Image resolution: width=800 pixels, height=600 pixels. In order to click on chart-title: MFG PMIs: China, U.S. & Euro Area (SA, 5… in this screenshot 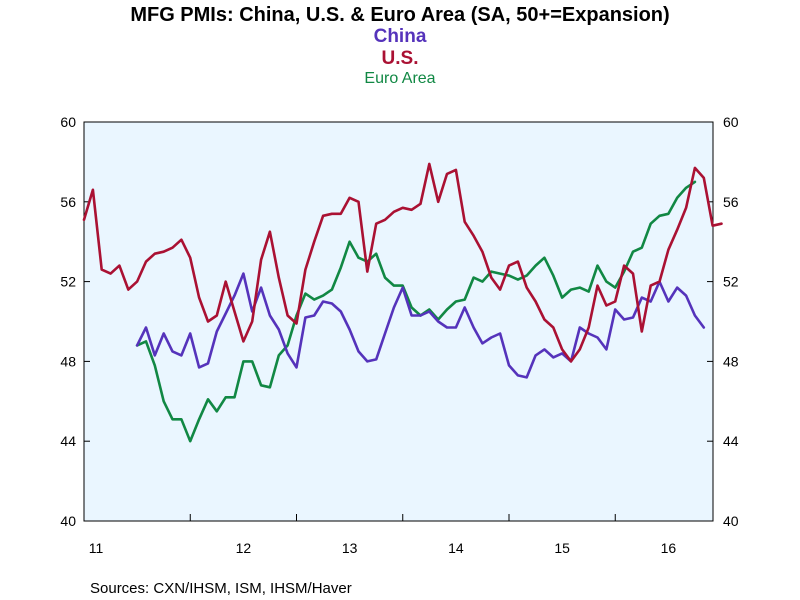, I will do `click(399, 15)`.